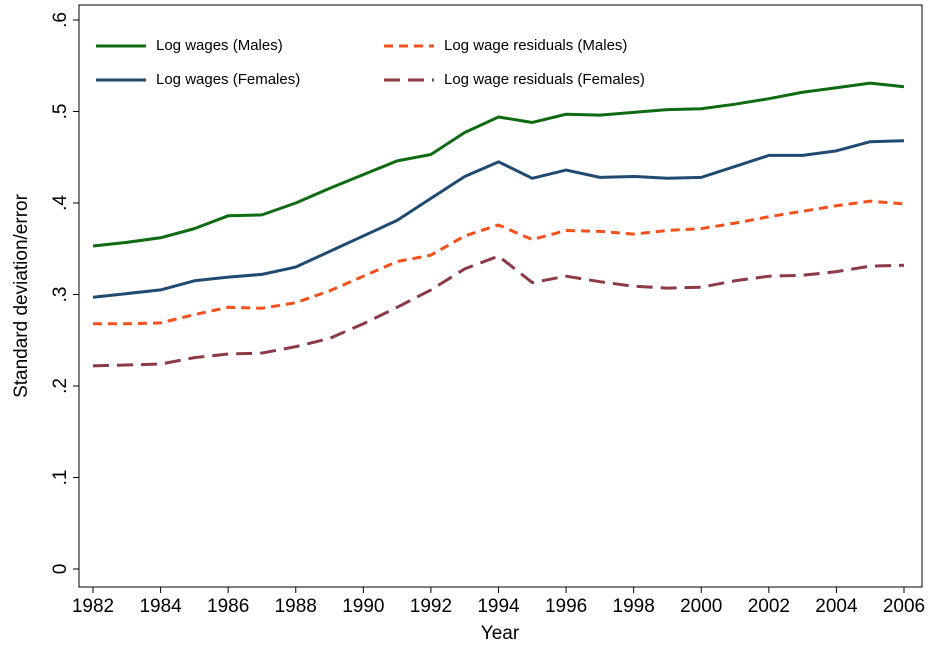 The image size is (935, 650). Describe the element at coordinates (500, 633) in the screenshot. I see `x-axis-label: Year` at that location.